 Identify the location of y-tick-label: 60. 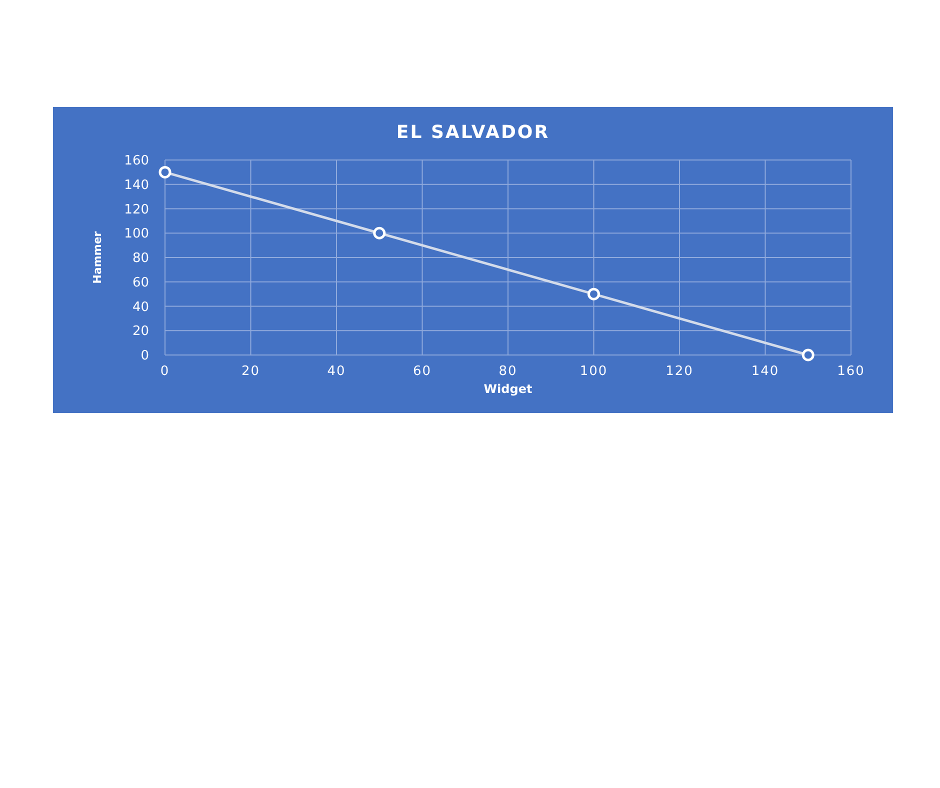
(140, 282).